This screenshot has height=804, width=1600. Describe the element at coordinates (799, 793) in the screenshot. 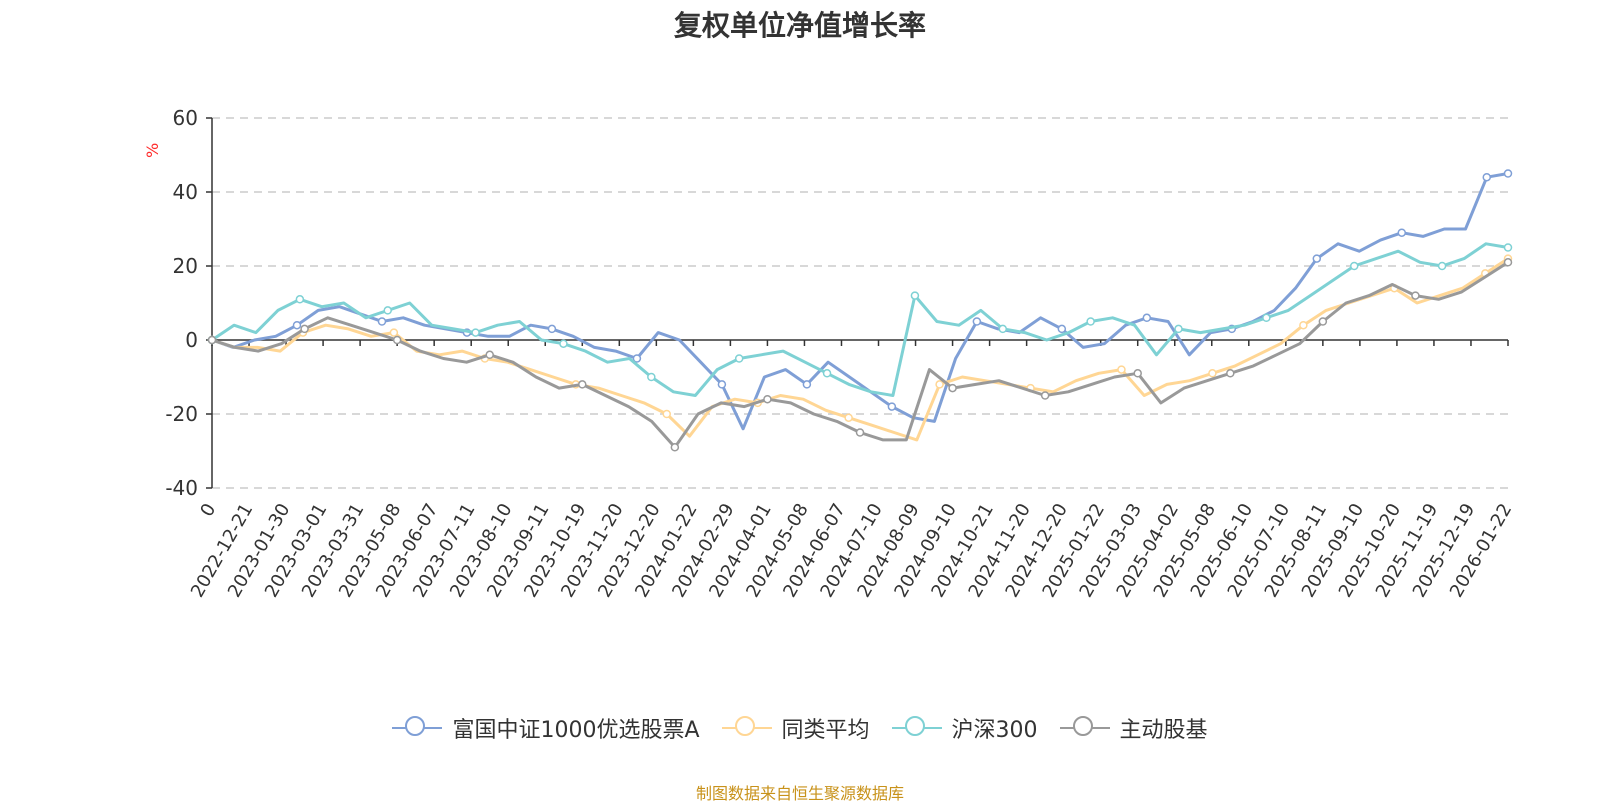

I see `source-note: 制图数据来自恒生聚源数据库` at that location.